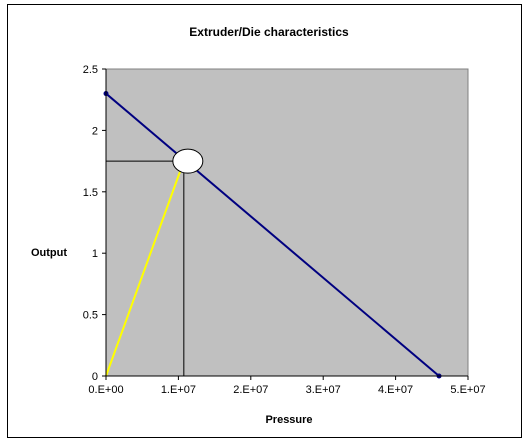  I want to click on die-line, so click(145, 268).